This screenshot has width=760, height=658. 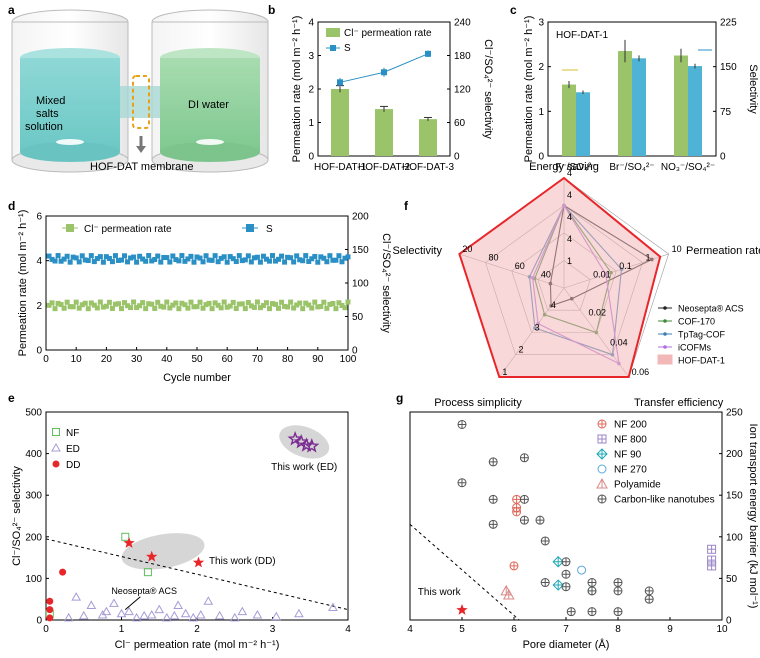 What do you see at coordinates (129, 542) in the screenshot?
I see `e-this-dd-point` at bounding box center [129, 542].